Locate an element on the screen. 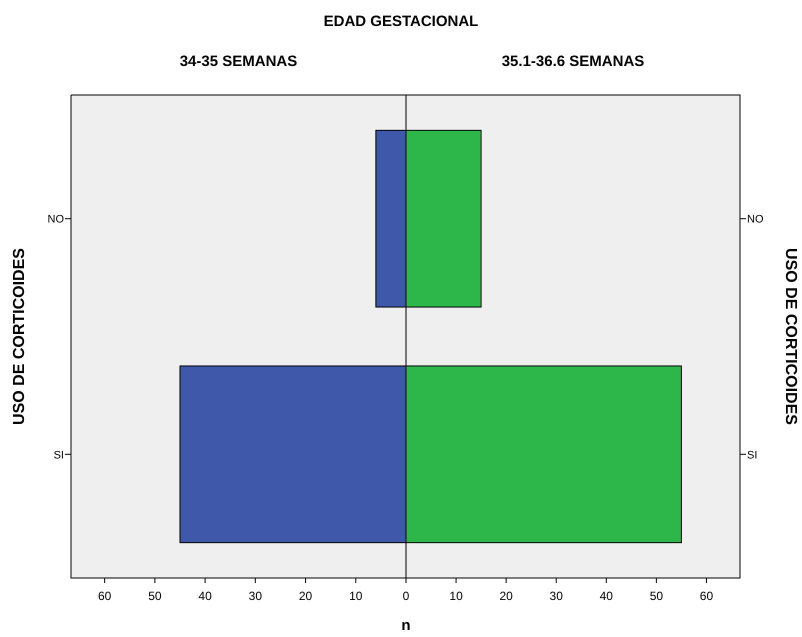 This screenshot has width=802, height=637. x-axis-title: n is located at coordinates (406, 625).